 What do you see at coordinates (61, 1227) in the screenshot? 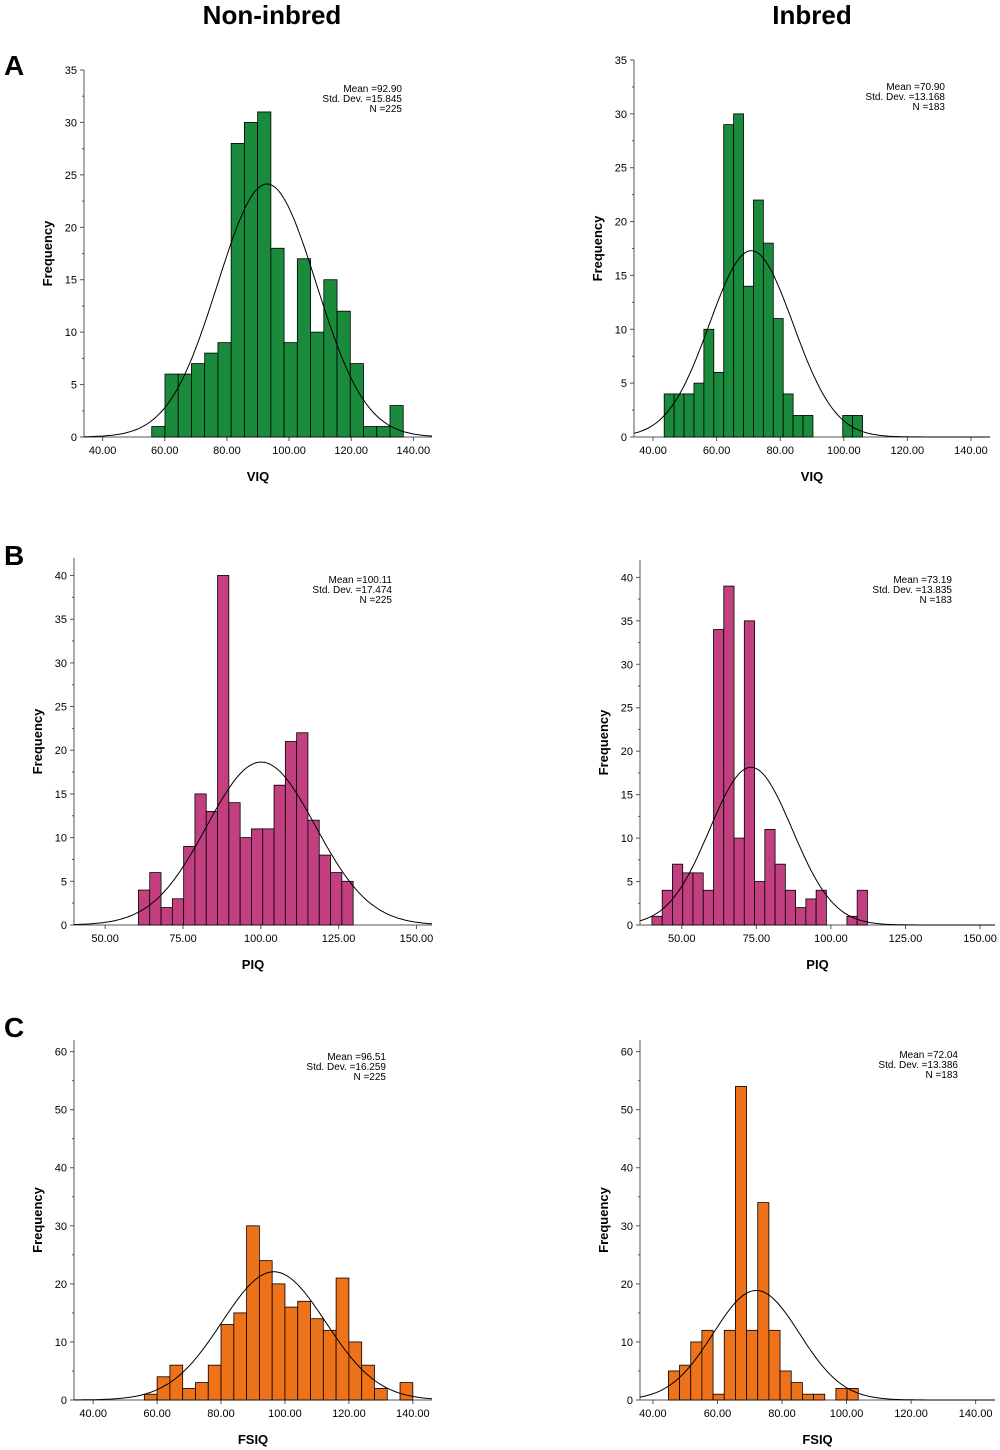
I see `y-tick-label-fsiq-noninbred-3: 30` at bounding box center [61, 1227].